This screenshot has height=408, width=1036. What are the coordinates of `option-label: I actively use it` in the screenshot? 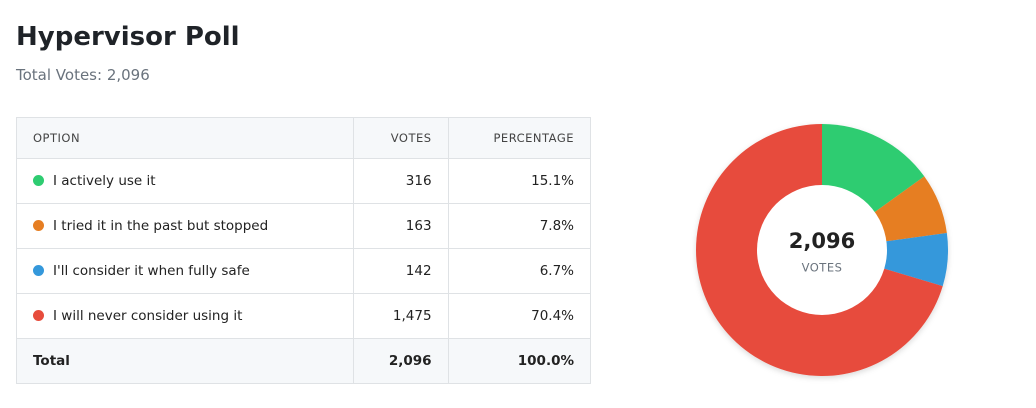 It's located at (104, 181).